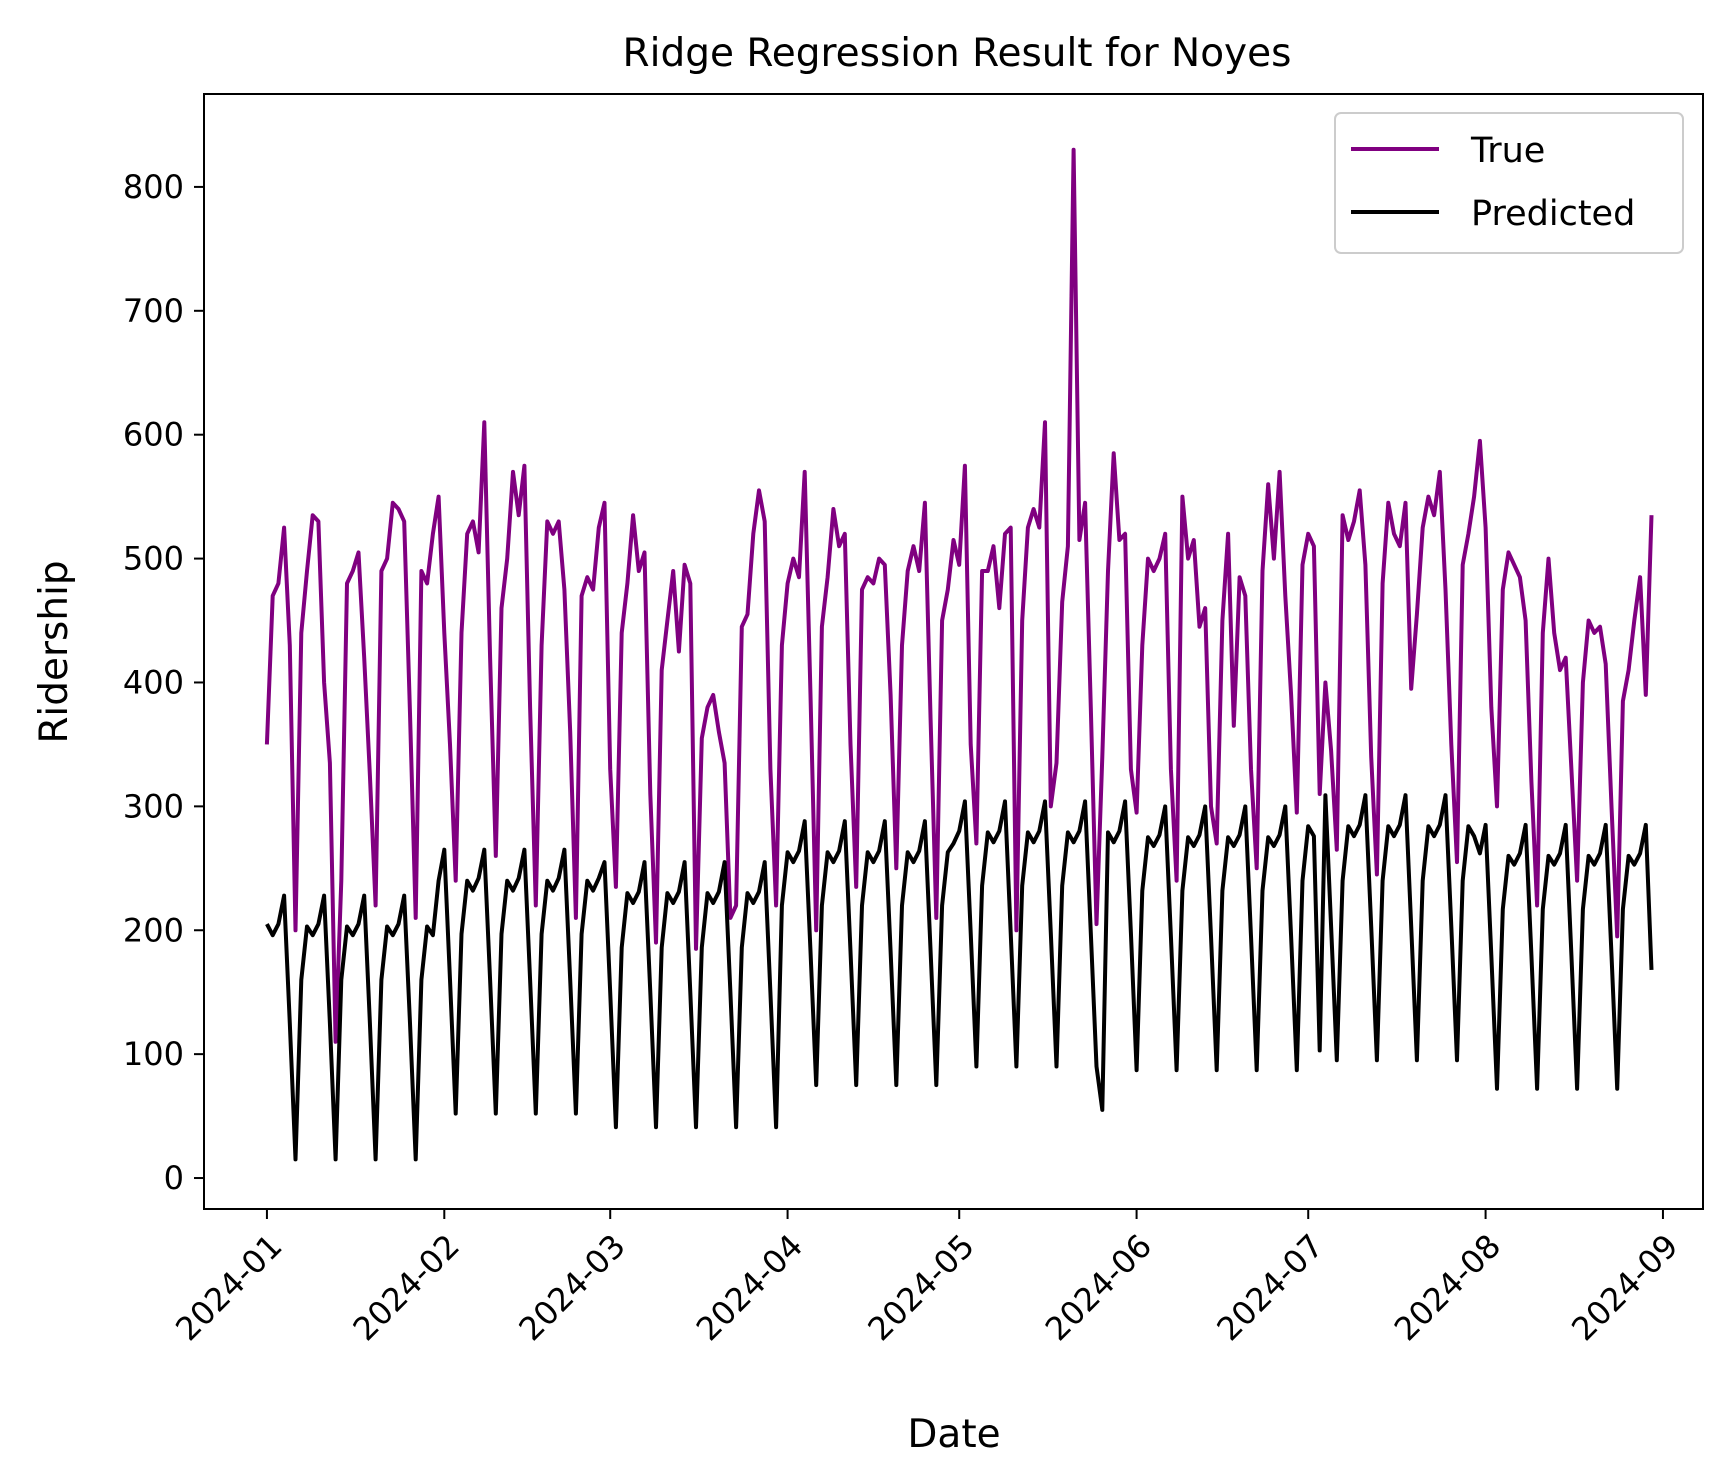 The image size is (1735, 1478). Describe the element at coordinates (153, 806) in the screenshot. I see `y-tick-label: 300` at that location.